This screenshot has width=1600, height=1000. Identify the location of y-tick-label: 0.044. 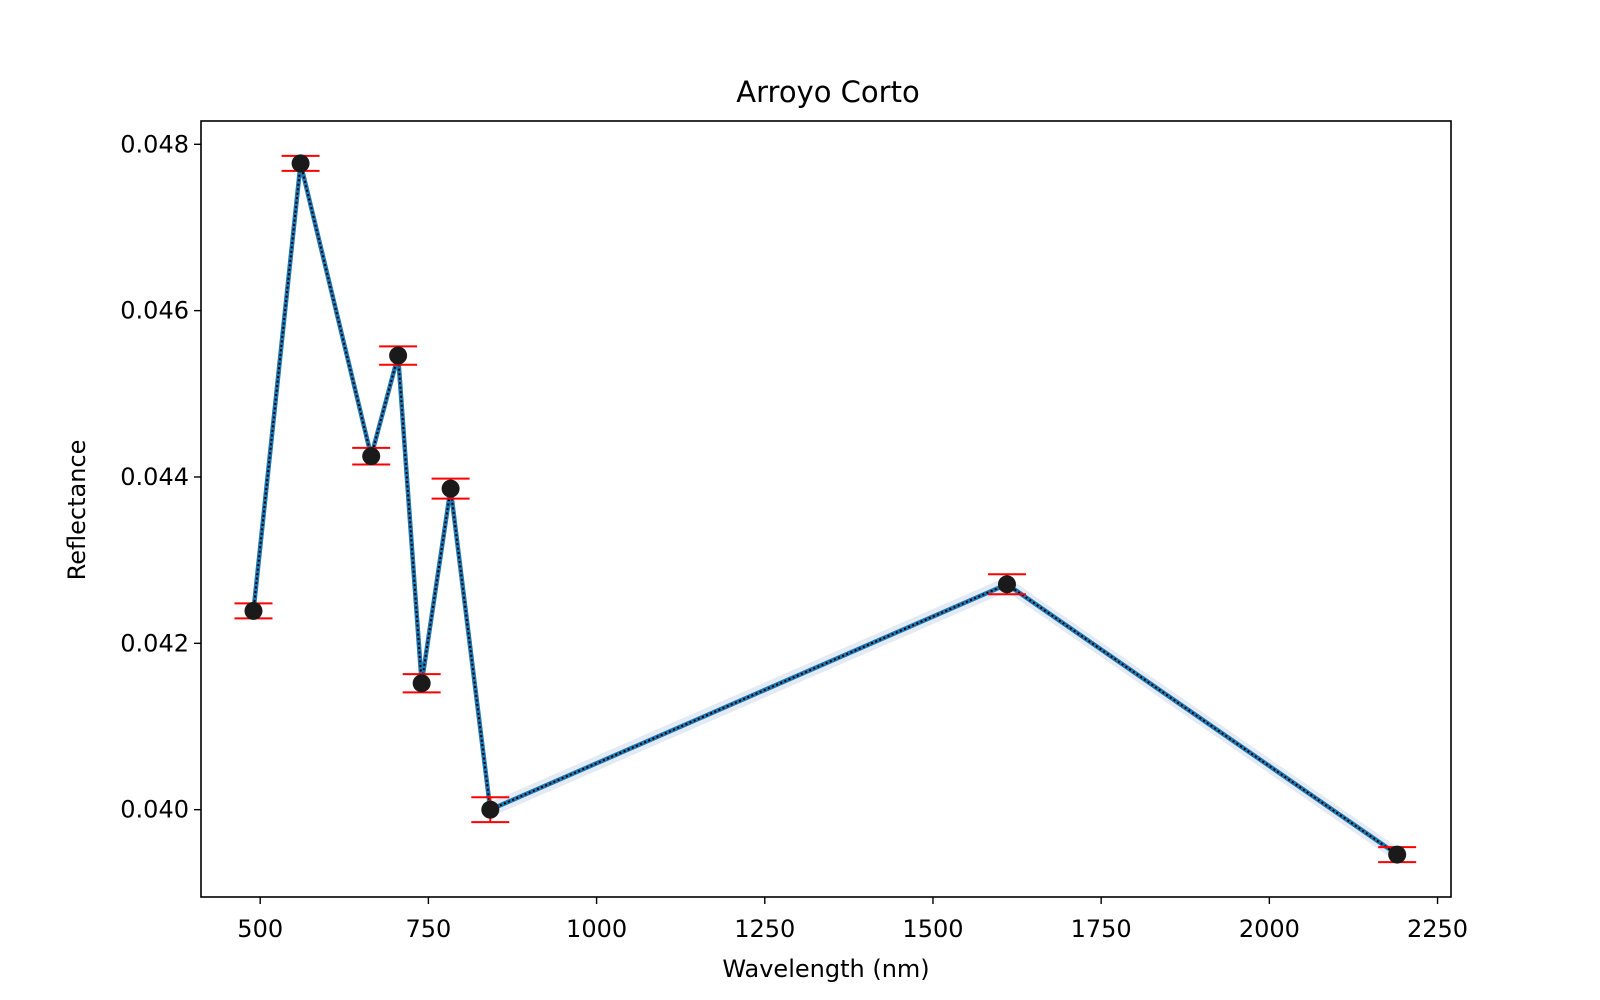
(154, 477).